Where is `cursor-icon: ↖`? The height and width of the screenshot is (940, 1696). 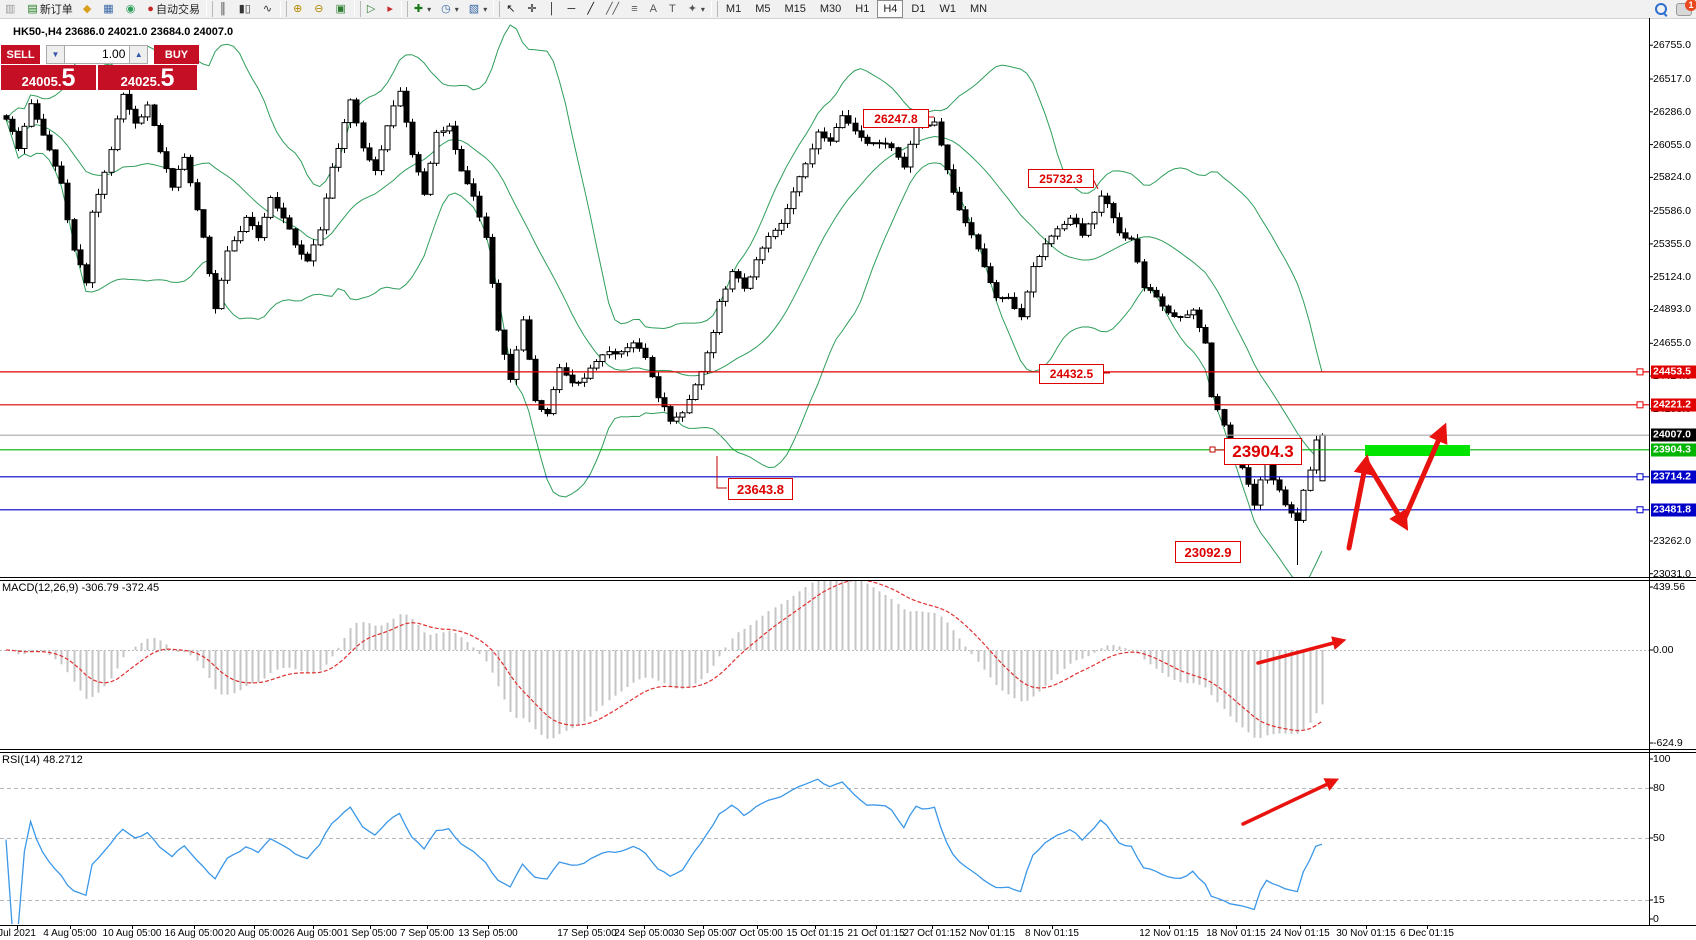
cursor-icon: ↖ is located at coordinates (511, 9).